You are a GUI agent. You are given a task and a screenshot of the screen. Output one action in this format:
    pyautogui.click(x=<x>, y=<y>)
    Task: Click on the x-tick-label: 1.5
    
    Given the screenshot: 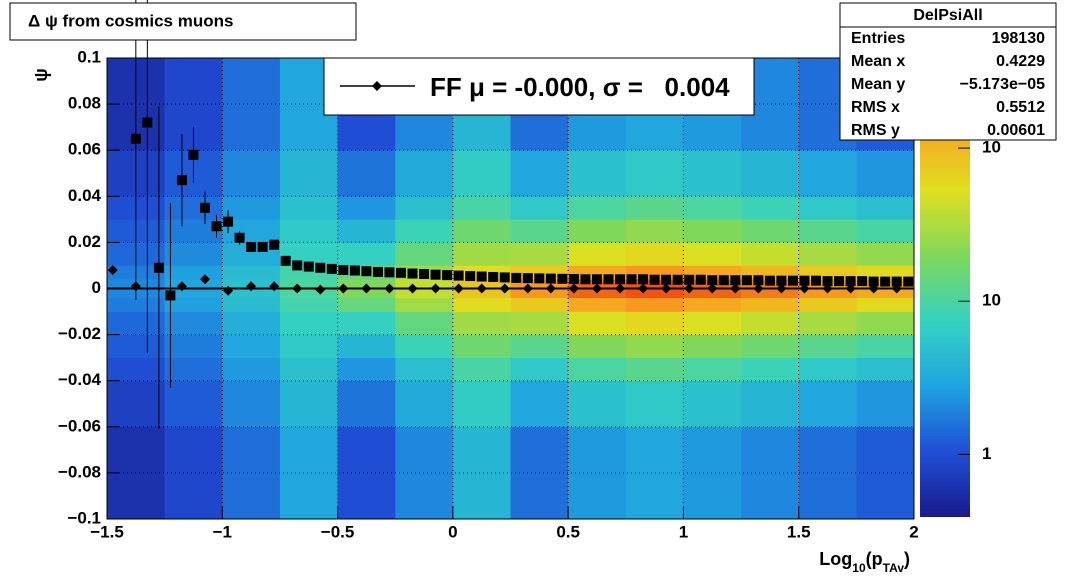 What is the action you would take?
    pyautogui.click(x=799, y=531)
    